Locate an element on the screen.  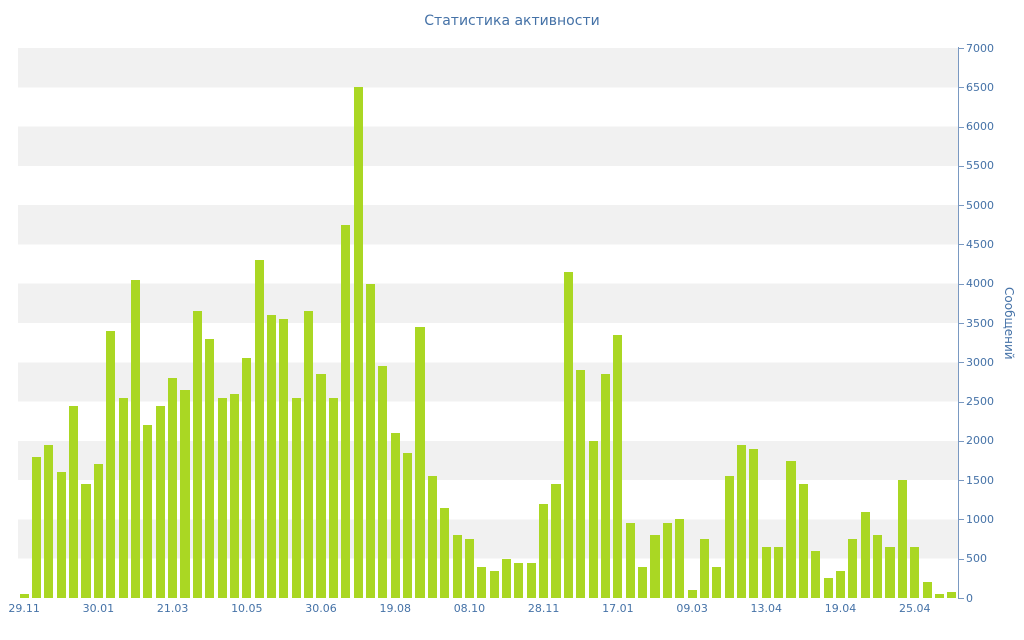
y-tick-label: 2000 is located at coordinates (980, 441).